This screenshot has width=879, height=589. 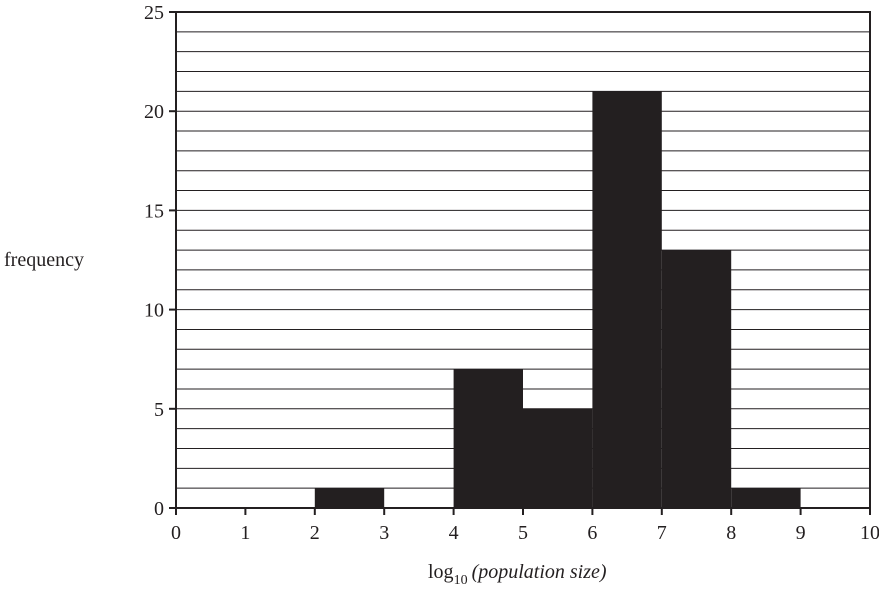 I want to click on x-axis-title: log10 (population size), so click(x=517, y=574).